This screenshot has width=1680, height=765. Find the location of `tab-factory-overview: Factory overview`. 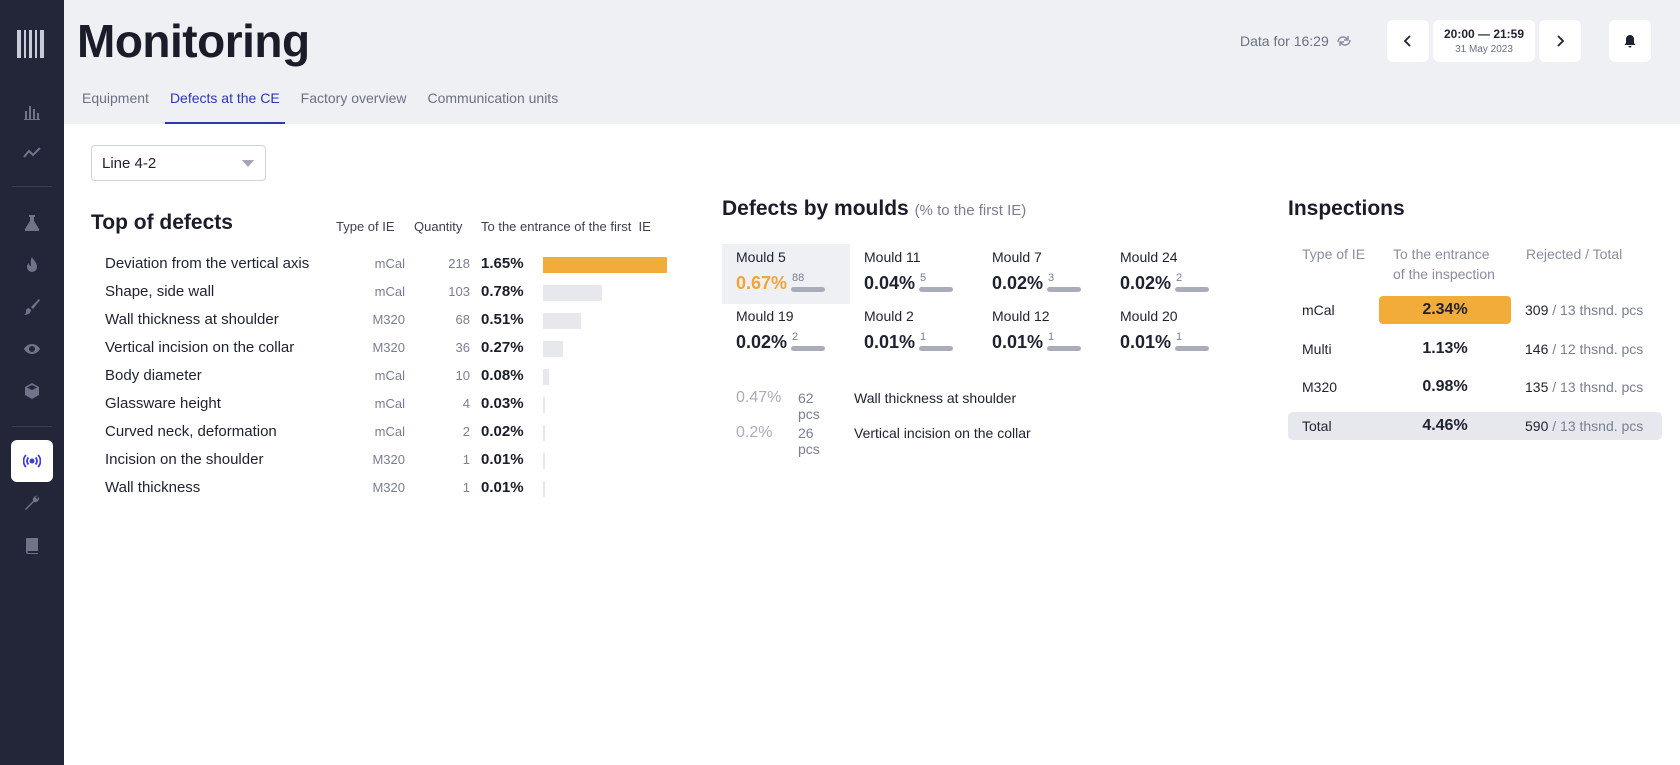

tab-factory-overview: Factory overview is located at coordinates (353, 98).